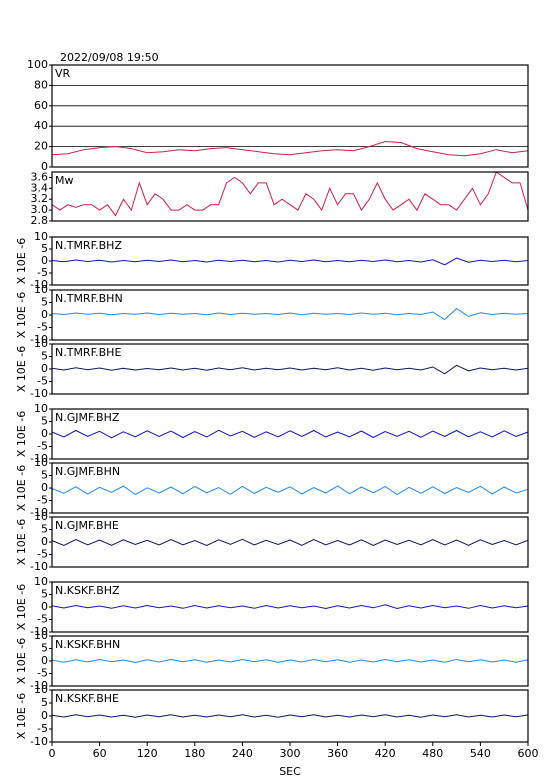 This screenshot has height=781, width=554. Describe the element at coordinates (87, 590) in the screenshot. I see `legend-label: N.KSKF.BHZ` at that location.